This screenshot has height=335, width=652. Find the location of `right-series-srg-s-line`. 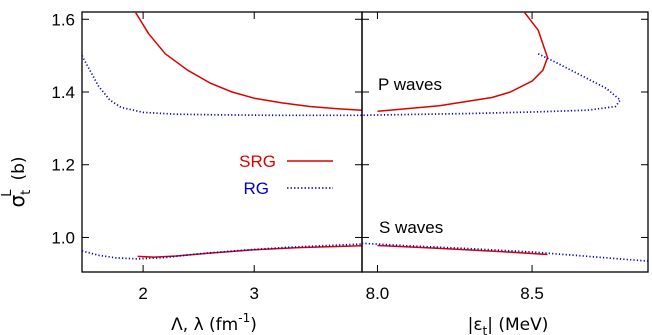

right-series-srg-s-line is located at coordinates (462, 250).